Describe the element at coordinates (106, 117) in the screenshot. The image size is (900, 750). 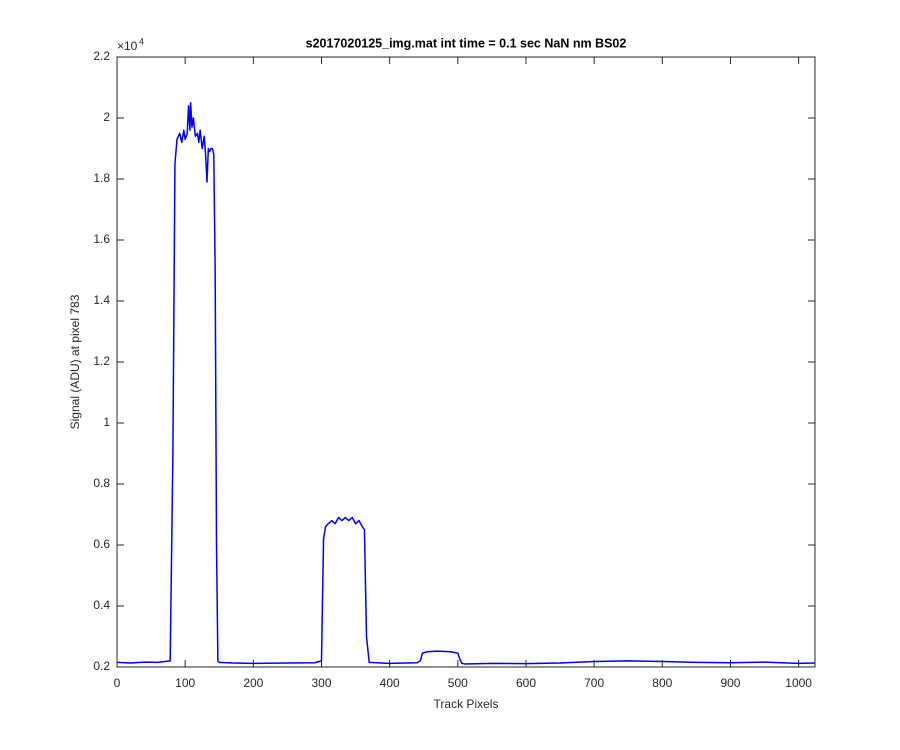
I see `y-tick-label: 2` at that location.